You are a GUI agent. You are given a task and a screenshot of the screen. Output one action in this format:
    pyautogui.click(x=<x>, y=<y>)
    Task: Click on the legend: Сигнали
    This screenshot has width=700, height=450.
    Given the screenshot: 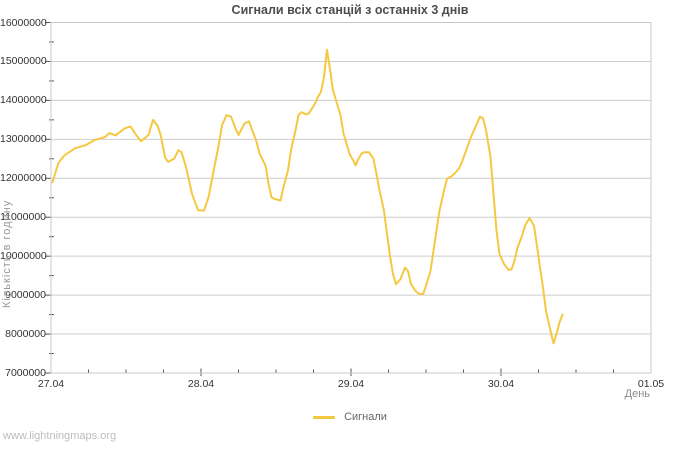 What is the action you would take?
    pyautogui.click(x=350, y=417)
    